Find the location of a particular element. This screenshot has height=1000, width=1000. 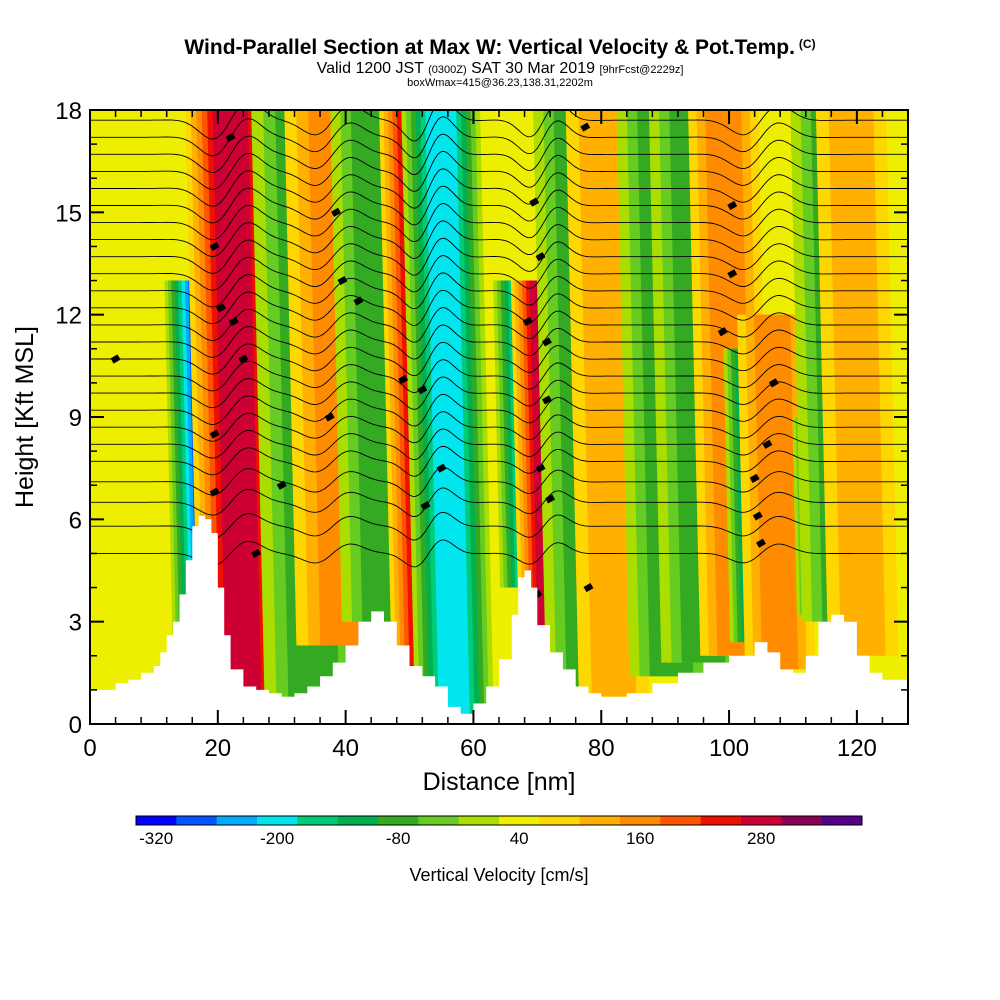

colorbar-tick-label: 160 is located at coordinates (640, 838).